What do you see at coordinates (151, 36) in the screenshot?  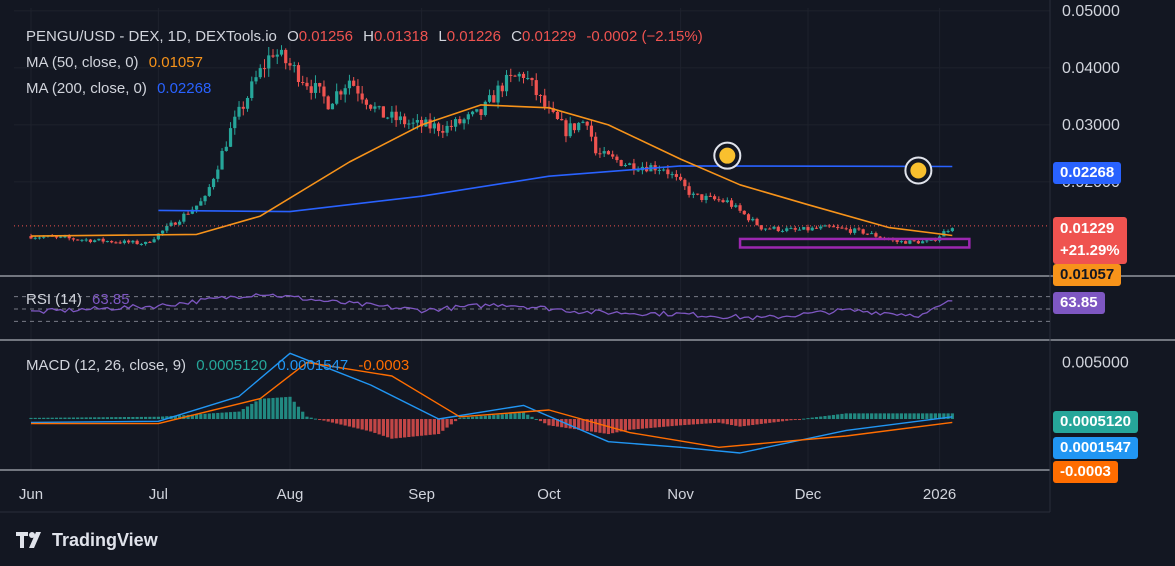 I see `symbol-name: PENGU/USD - DEX, 1D, DEXTools.io` at bounding box center [151, 36].